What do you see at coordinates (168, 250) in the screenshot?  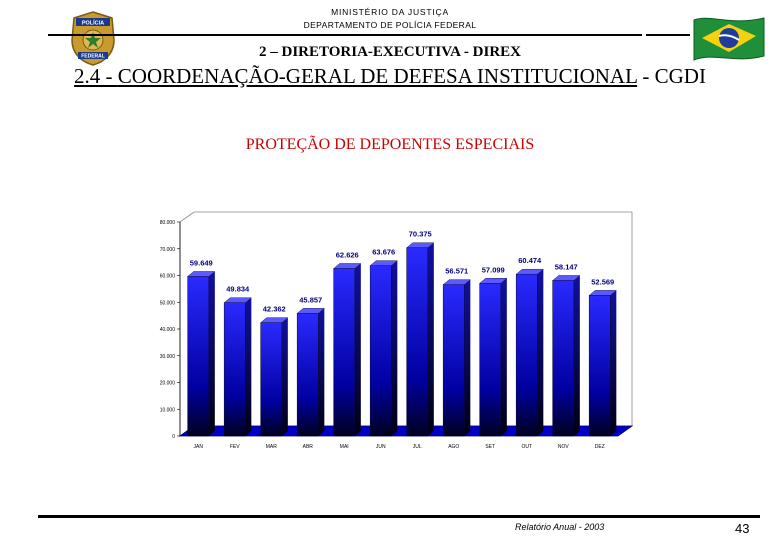 I see `y-tick-label: 70.000` at bounding box center [168, 250].